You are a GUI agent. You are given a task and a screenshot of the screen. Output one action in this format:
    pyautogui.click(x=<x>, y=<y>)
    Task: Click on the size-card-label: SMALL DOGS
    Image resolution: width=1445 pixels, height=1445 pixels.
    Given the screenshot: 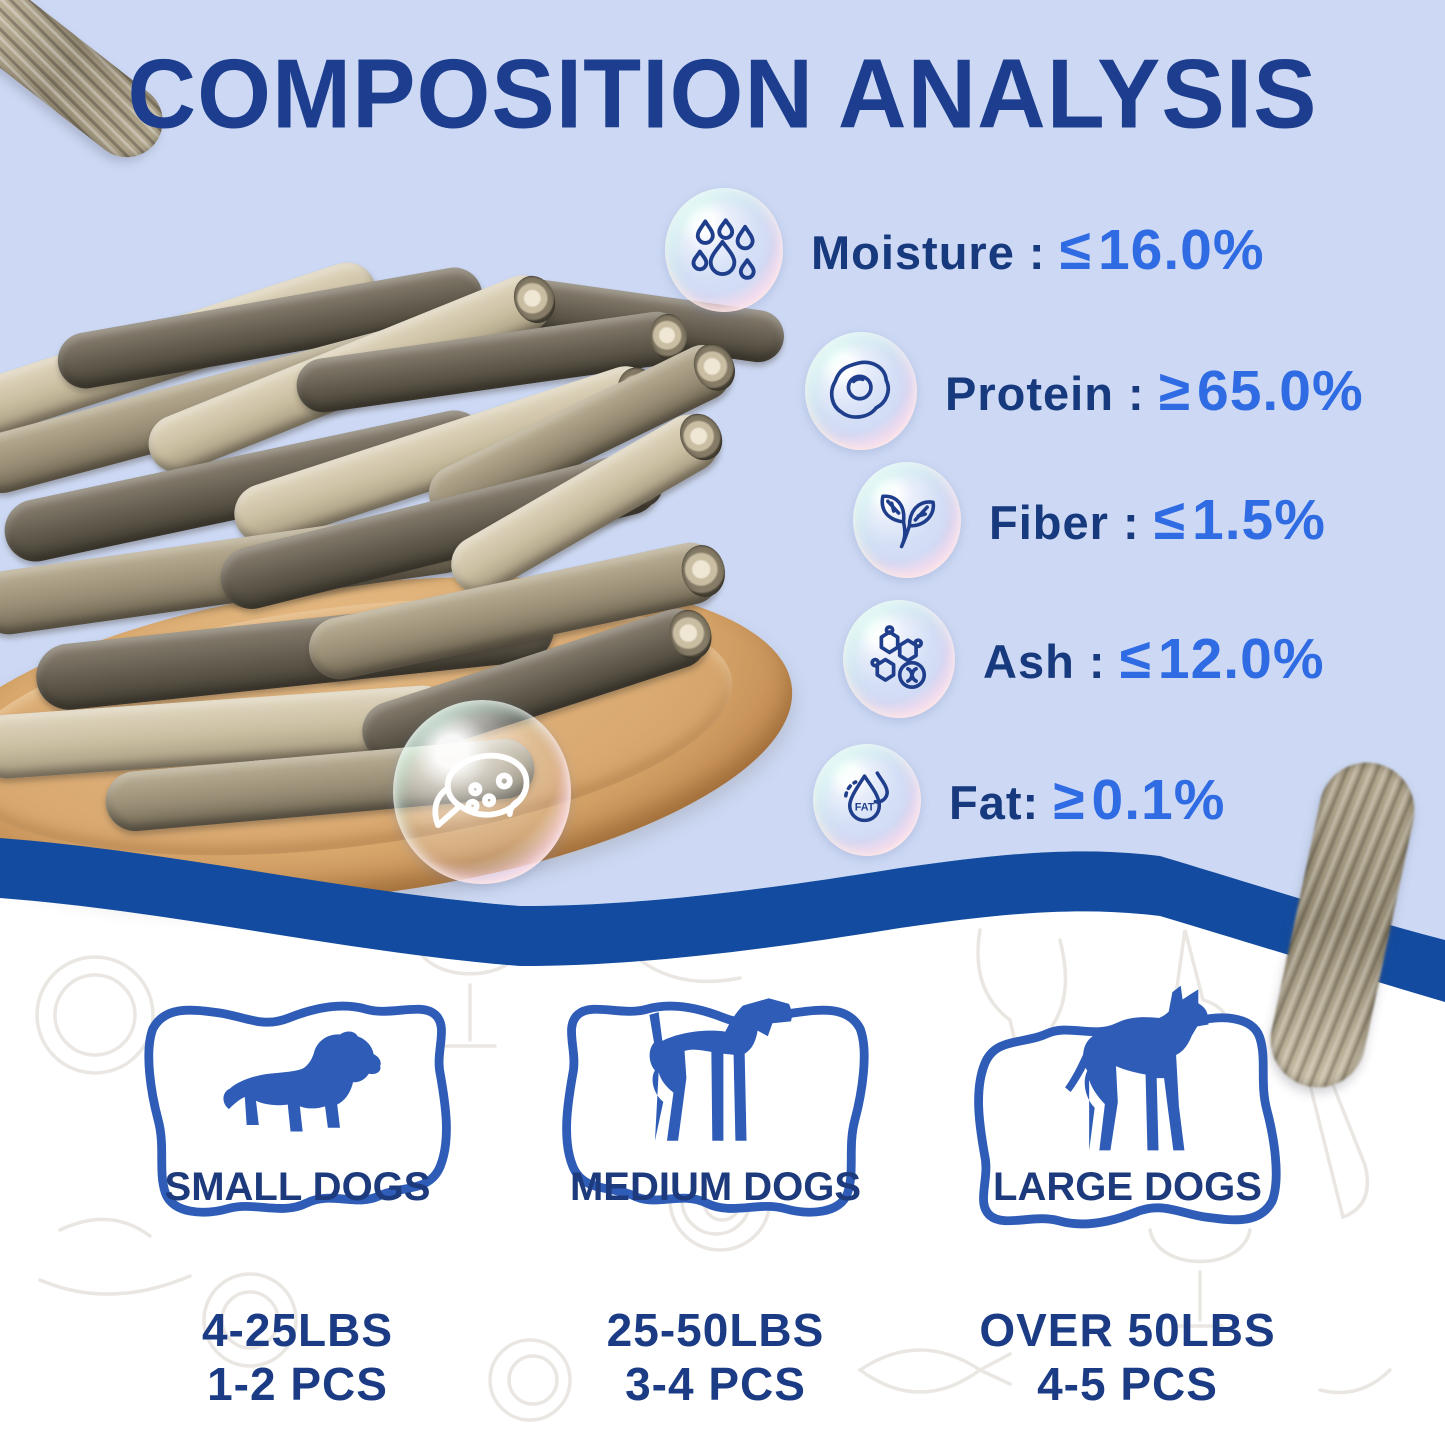 What is the action you would take?
    pyautogui.click(x=297, y=1187)
    